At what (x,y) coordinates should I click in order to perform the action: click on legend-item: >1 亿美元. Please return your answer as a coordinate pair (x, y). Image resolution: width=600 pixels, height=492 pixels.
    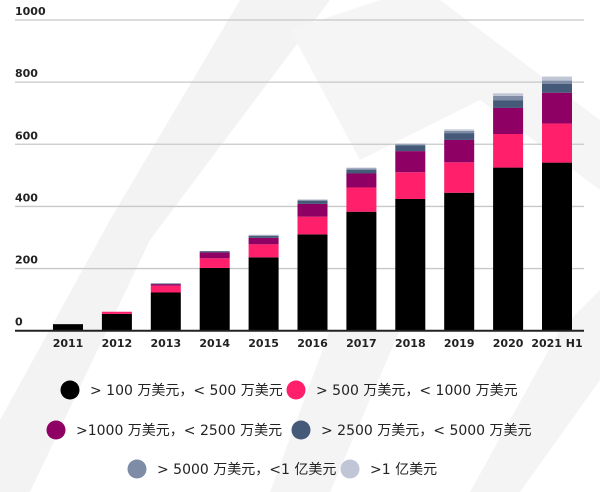
    Looking at the image, I should click on (388, 469).